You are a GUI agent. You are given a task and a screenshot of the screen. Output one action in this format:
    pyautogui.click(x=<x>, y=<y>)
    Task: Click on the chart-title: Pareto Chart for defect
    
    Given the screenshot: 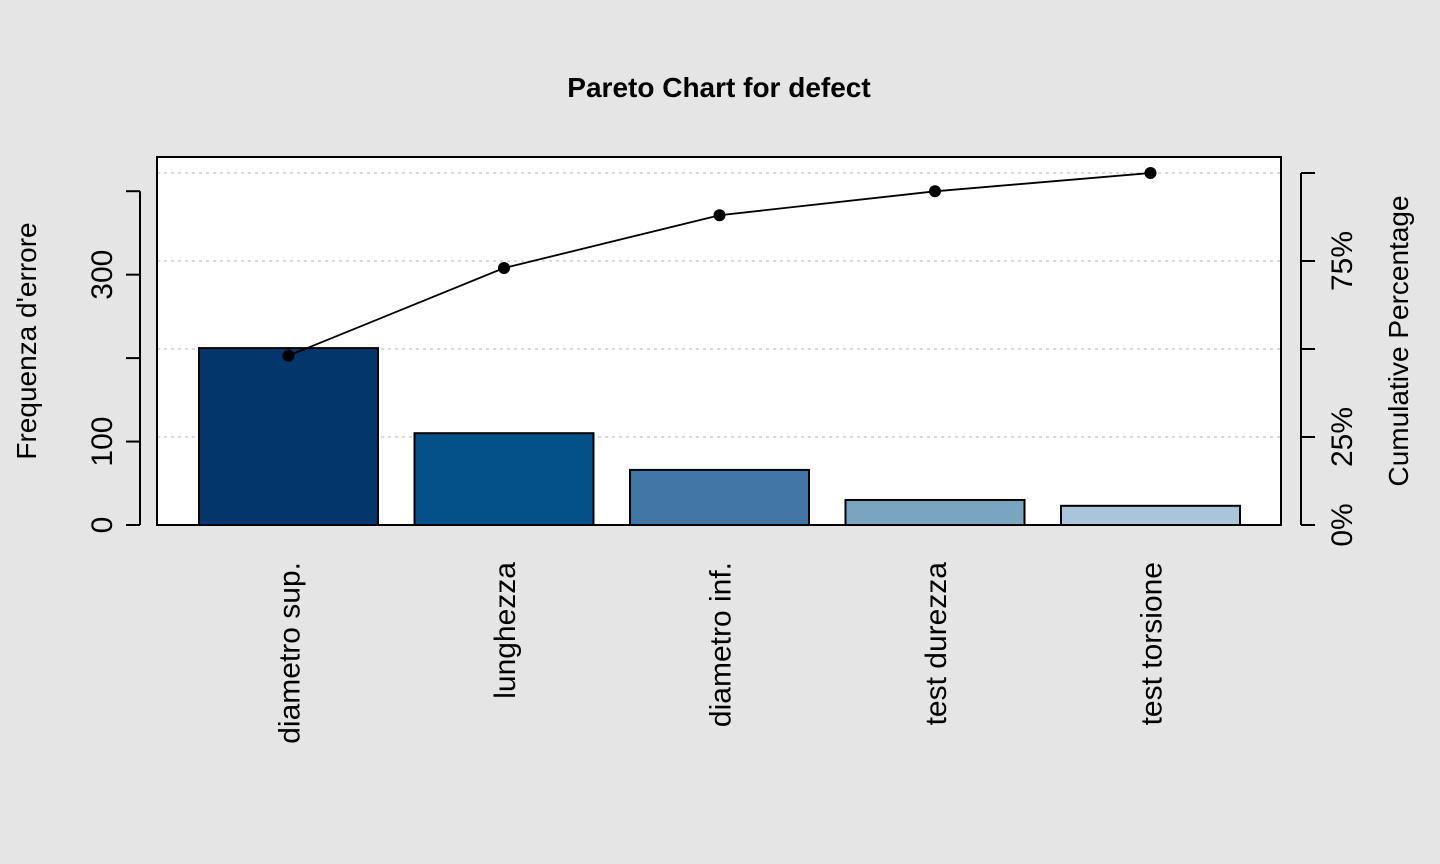 What is the action you would take?
    pyautogui.click(x=718, y=87)
    